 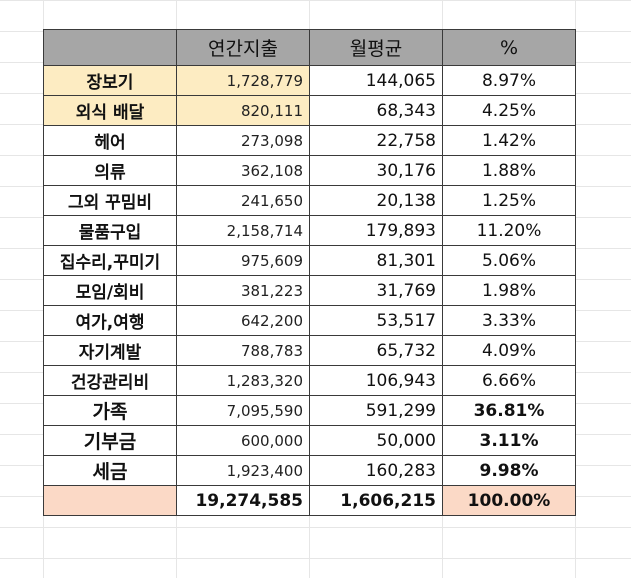 I want to click on table-row: 자기계발 788,783 65,732 4.09%, so click(x=309, y=350).